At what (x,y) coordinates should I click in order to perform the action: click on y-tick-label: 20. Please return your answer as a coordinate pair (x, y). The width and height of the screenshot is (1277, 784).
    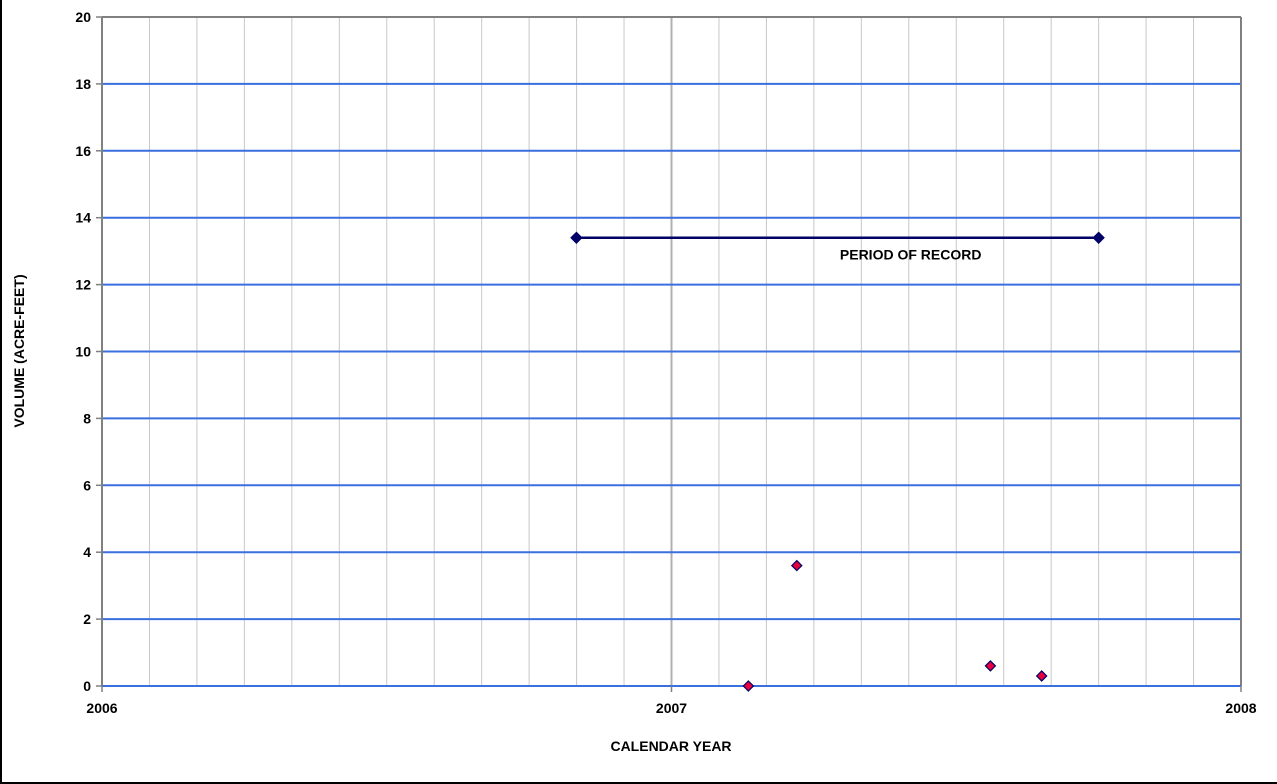
    Looking at the image, I should click on (83, 17).